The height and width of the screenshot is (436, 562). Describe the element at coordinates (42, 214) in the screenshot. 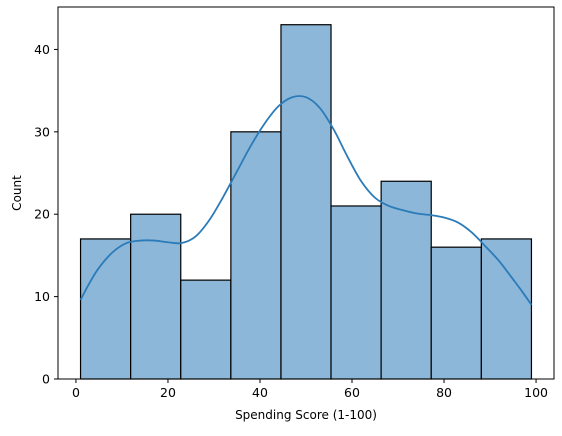

I see `y-tick-label: 20` at that location.